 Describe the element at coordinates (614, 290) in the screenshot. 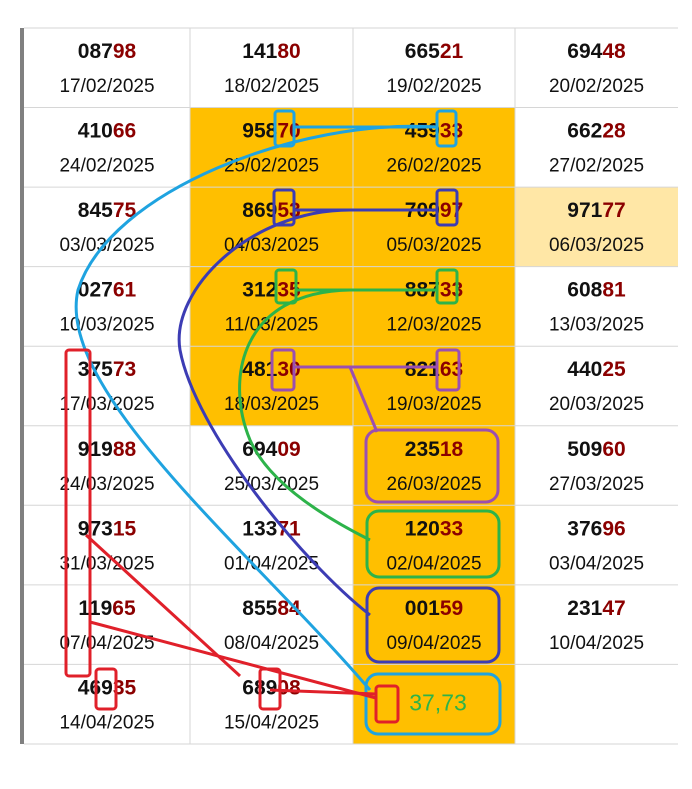

I see `number-end: 81` at that location.